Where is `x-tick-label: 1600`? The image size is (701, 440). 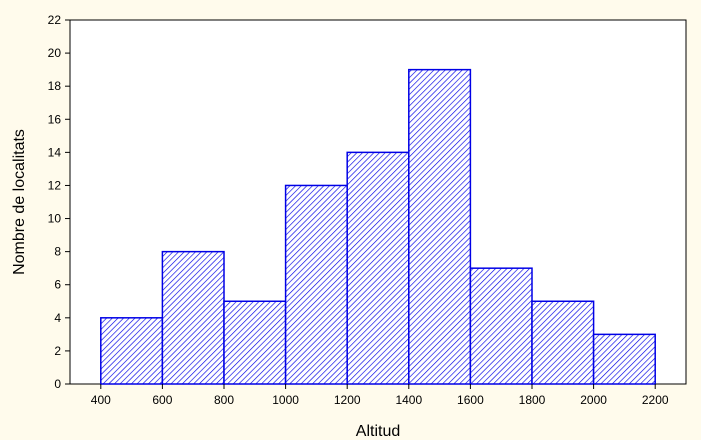
x-tick-label: 1600 is located at coordinates (470, 400).